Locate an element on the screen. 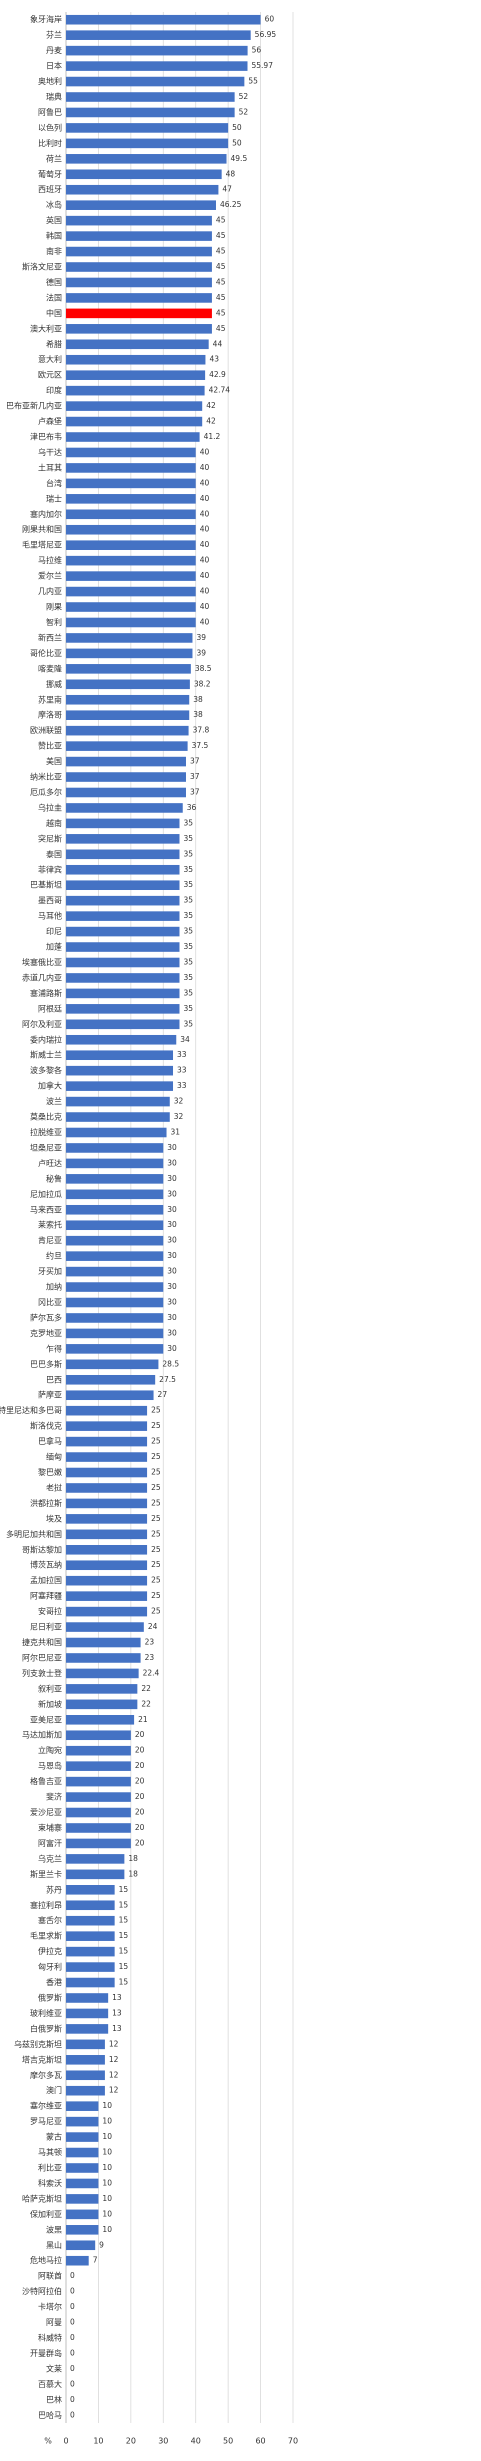  y-tick-label: 塞尔维亚 is located at coordinates (46, 2106).